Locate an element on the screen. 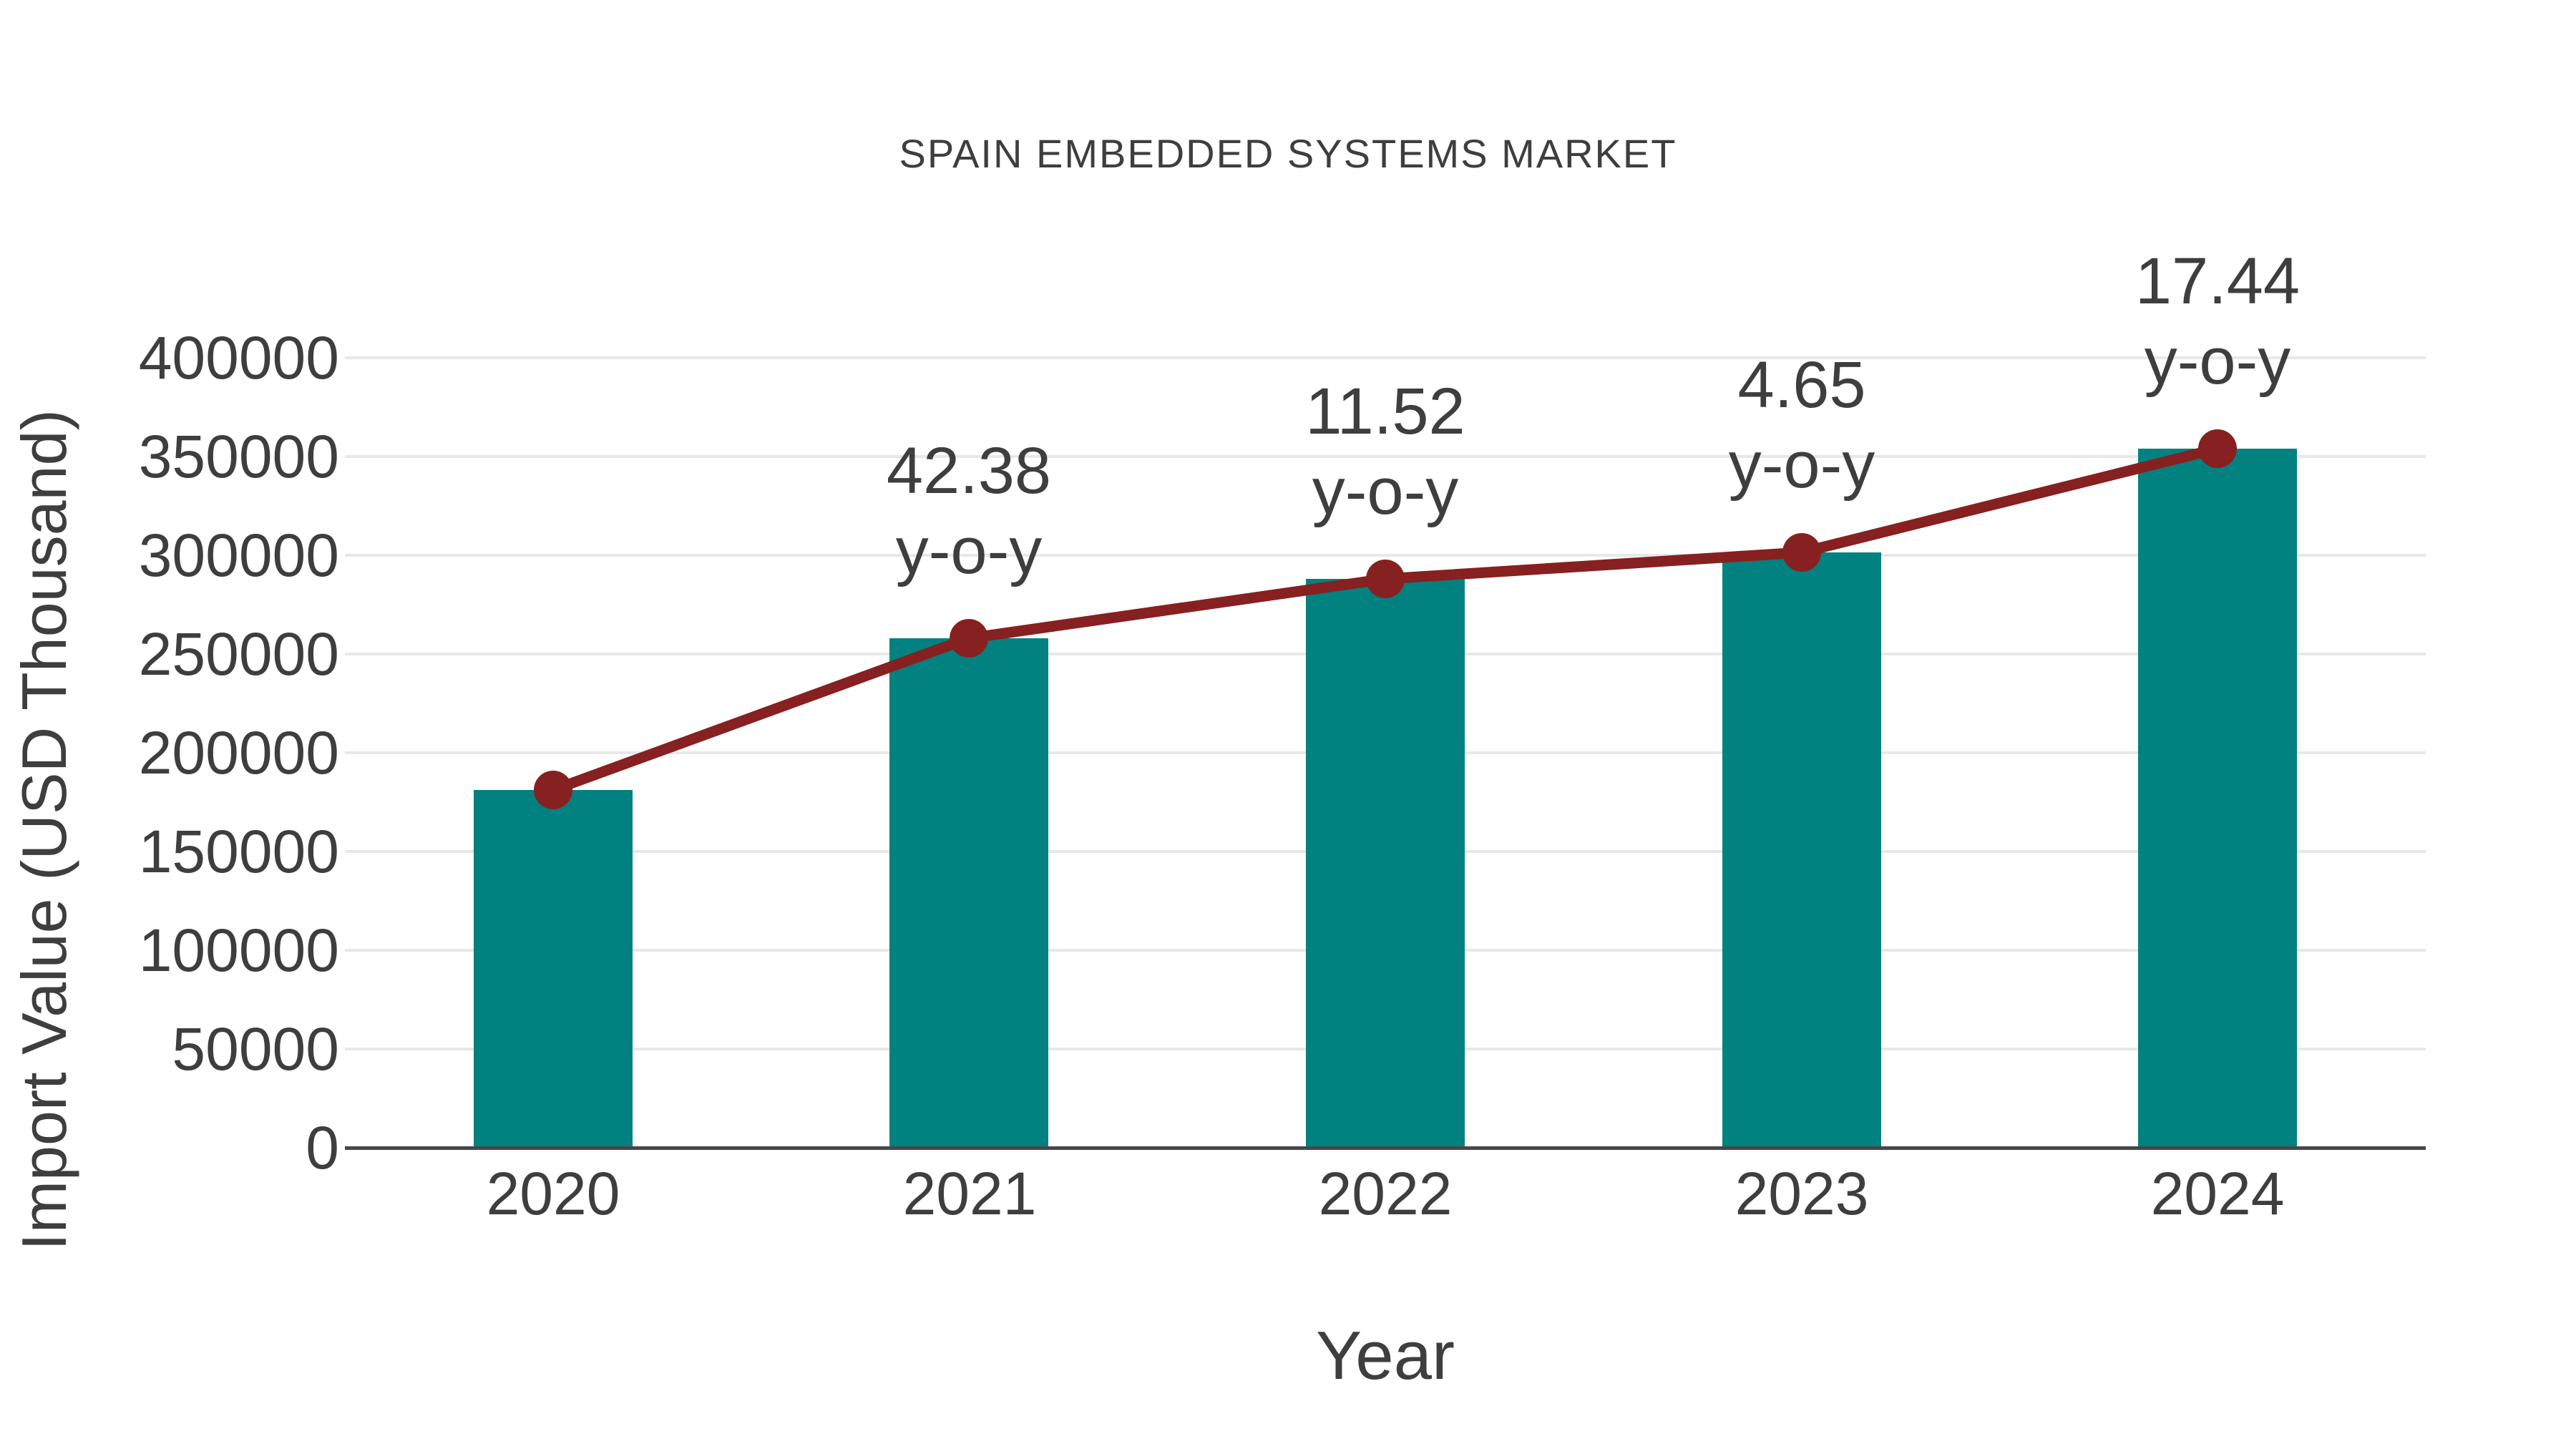 Image resolution: width=2576 pixels, height=1449 pixels. chart-title: SPAIN EMBEDDED SYSTEMS MARKET is located at coordinates (1288, 153).